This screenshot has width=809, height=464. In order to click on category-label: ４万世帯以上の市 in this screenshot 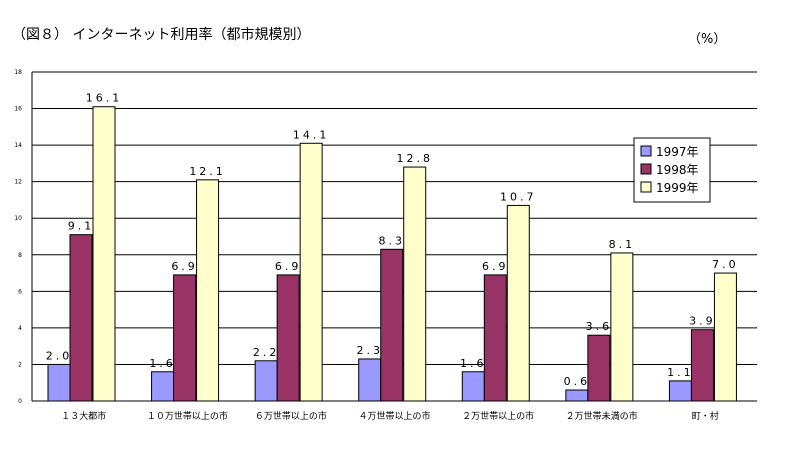, I will do `click(394, 416)`.